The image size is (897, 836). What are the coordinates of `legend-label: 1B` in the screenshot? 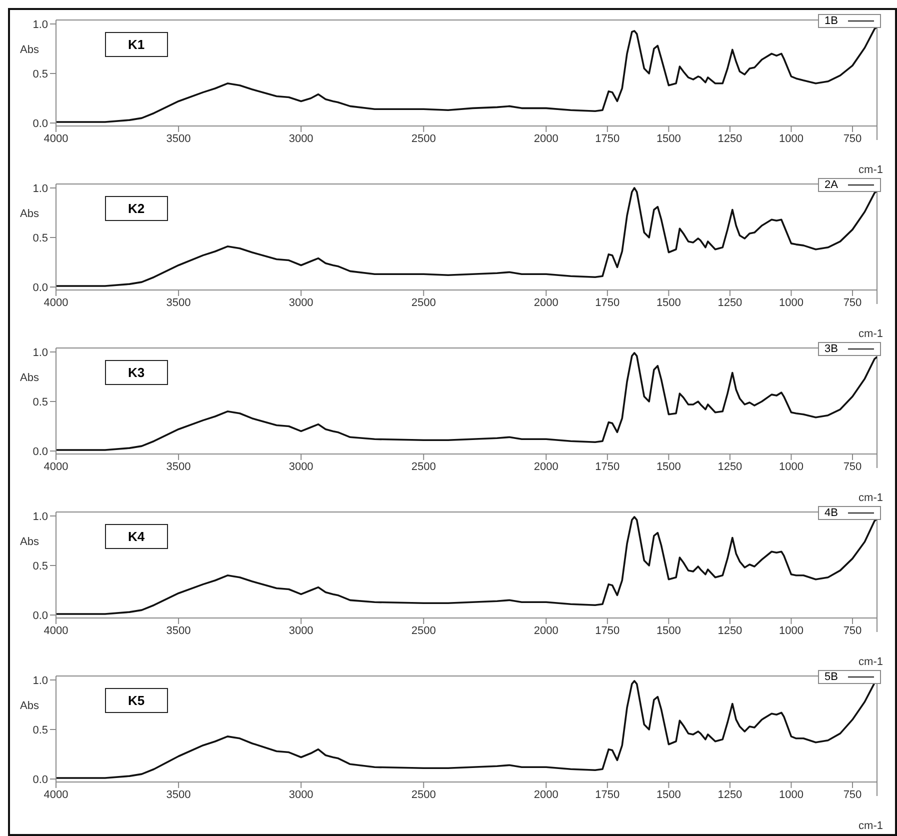 It's located at (831, 21).